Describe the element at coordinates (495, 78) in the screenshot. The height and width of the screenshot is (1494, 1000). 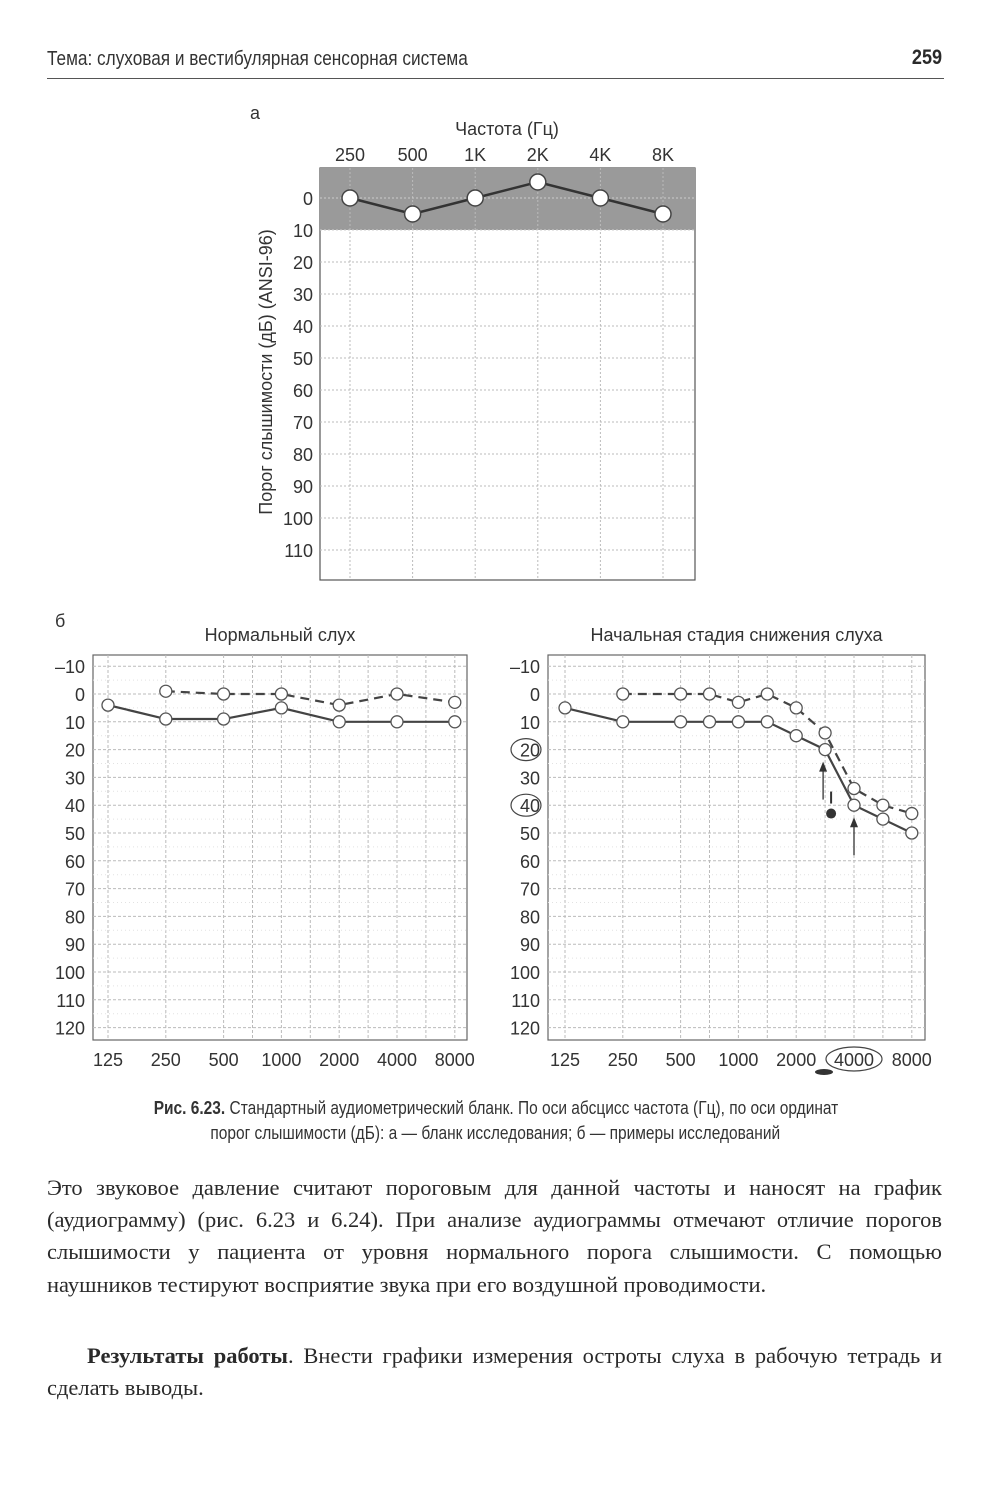
I see `header-rule` at that location.